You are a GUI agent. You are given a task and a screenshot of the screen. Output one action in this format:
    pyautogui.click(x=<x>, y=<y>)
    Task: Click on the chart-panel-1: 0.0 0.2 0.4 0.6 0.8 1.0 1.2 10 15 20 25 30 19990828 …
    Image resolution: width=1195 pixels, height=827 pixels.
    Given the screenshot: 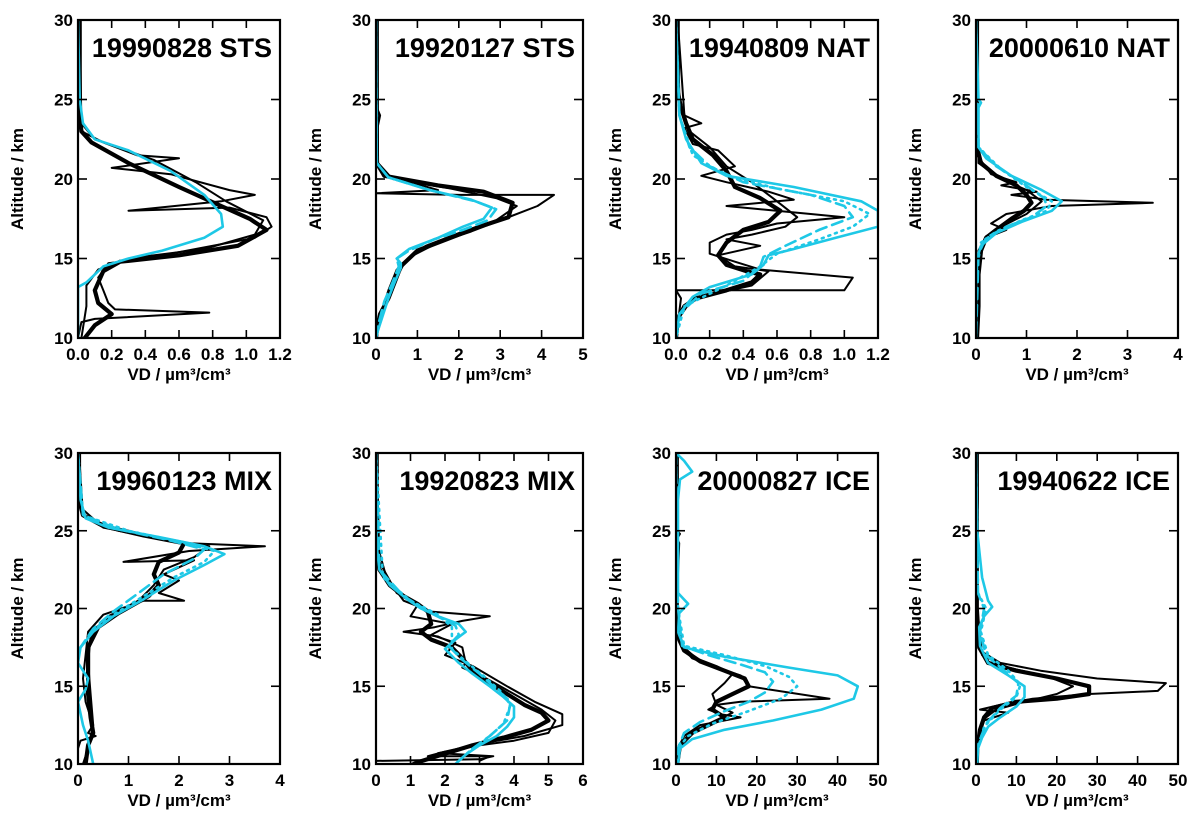 What is the action you would take?
    pyautogui.click(x=150, y=197)
    